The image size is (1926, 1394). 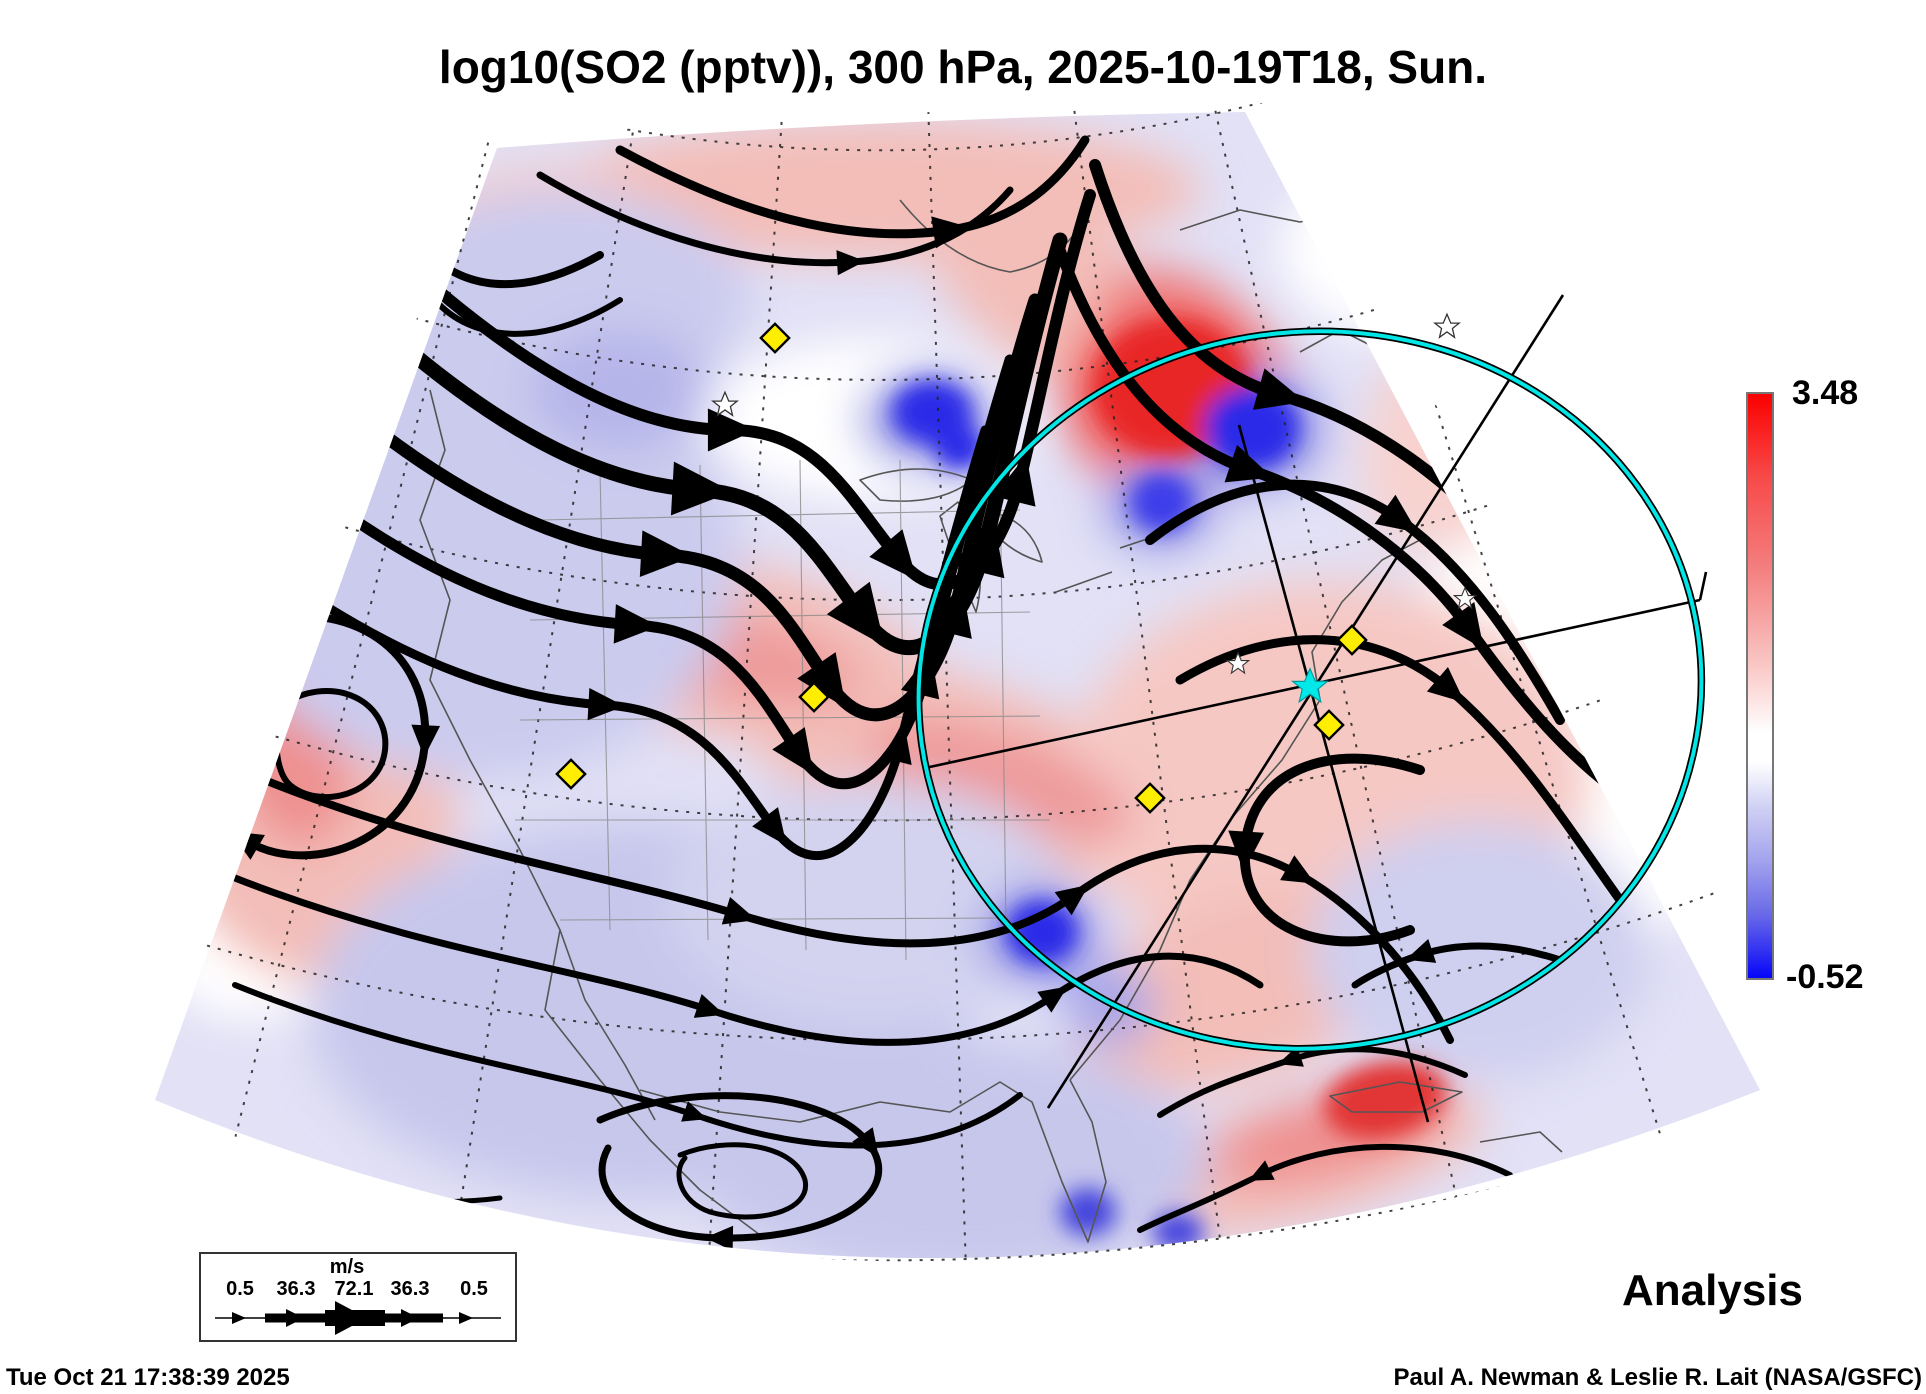 I want to click on colorbar-max-label: 3.48, so click(x=1825, y=393).